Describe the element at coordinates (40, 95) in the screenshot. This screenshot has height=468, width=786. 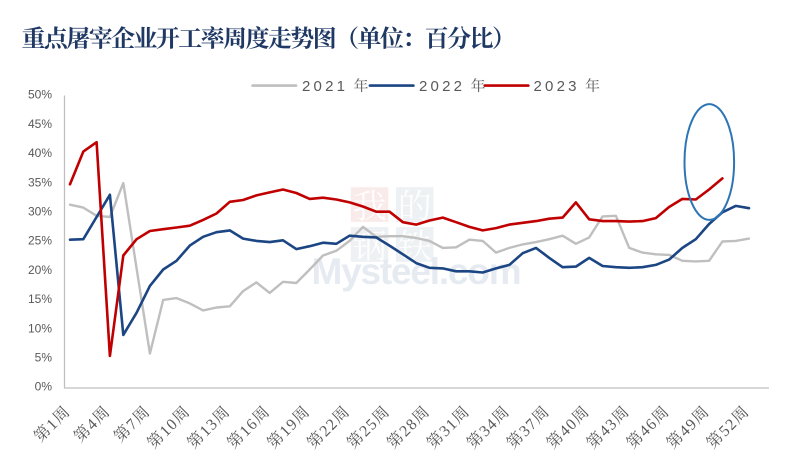
I see `svg-text: 50%` at that location.